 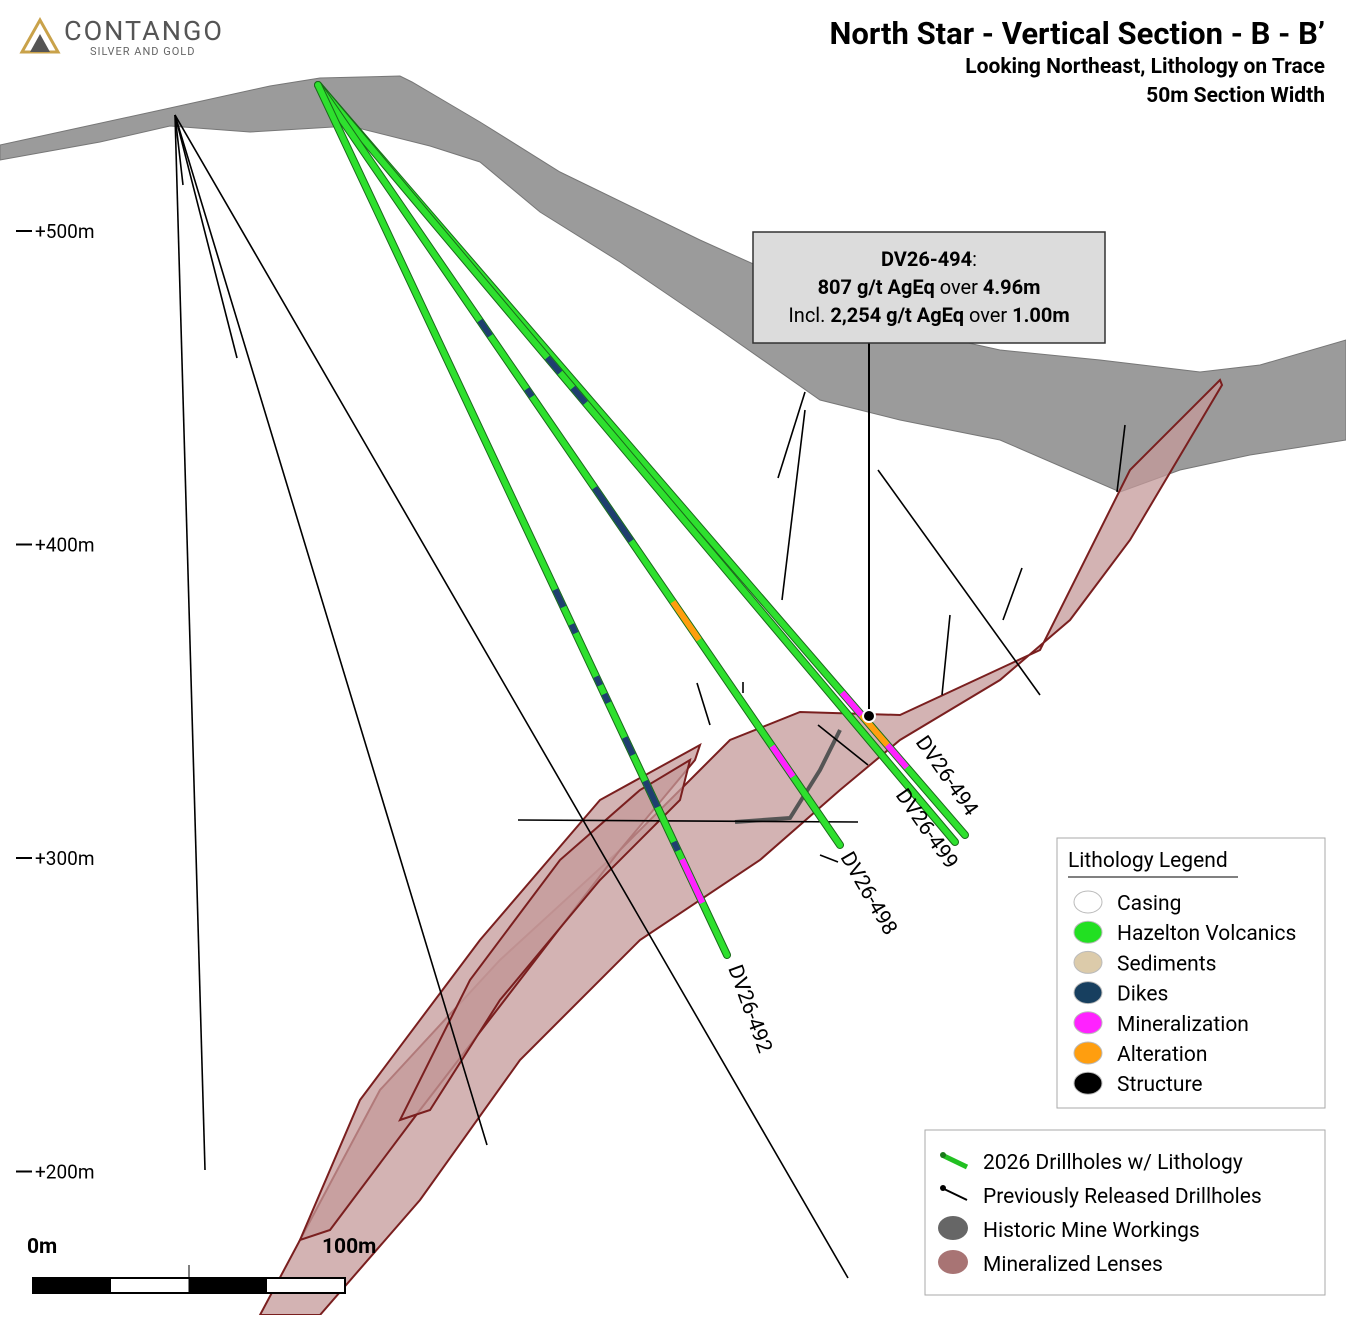 I want to click on legend-label: Previously Released Drillholes, so click(x=1122, y=1197).